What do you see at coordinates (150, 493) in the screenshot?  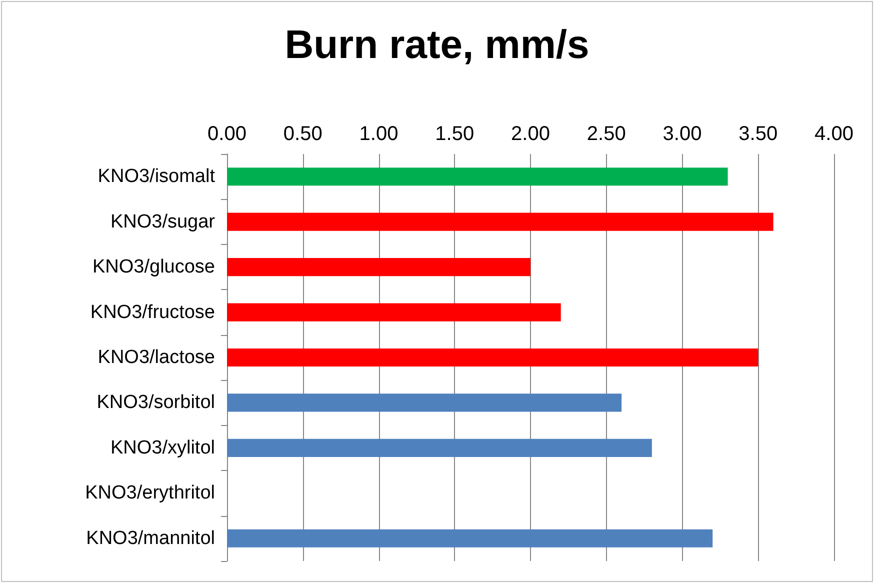 I see `y-tick-label: KNO3/erythritol` at bounding box center [150, 493].